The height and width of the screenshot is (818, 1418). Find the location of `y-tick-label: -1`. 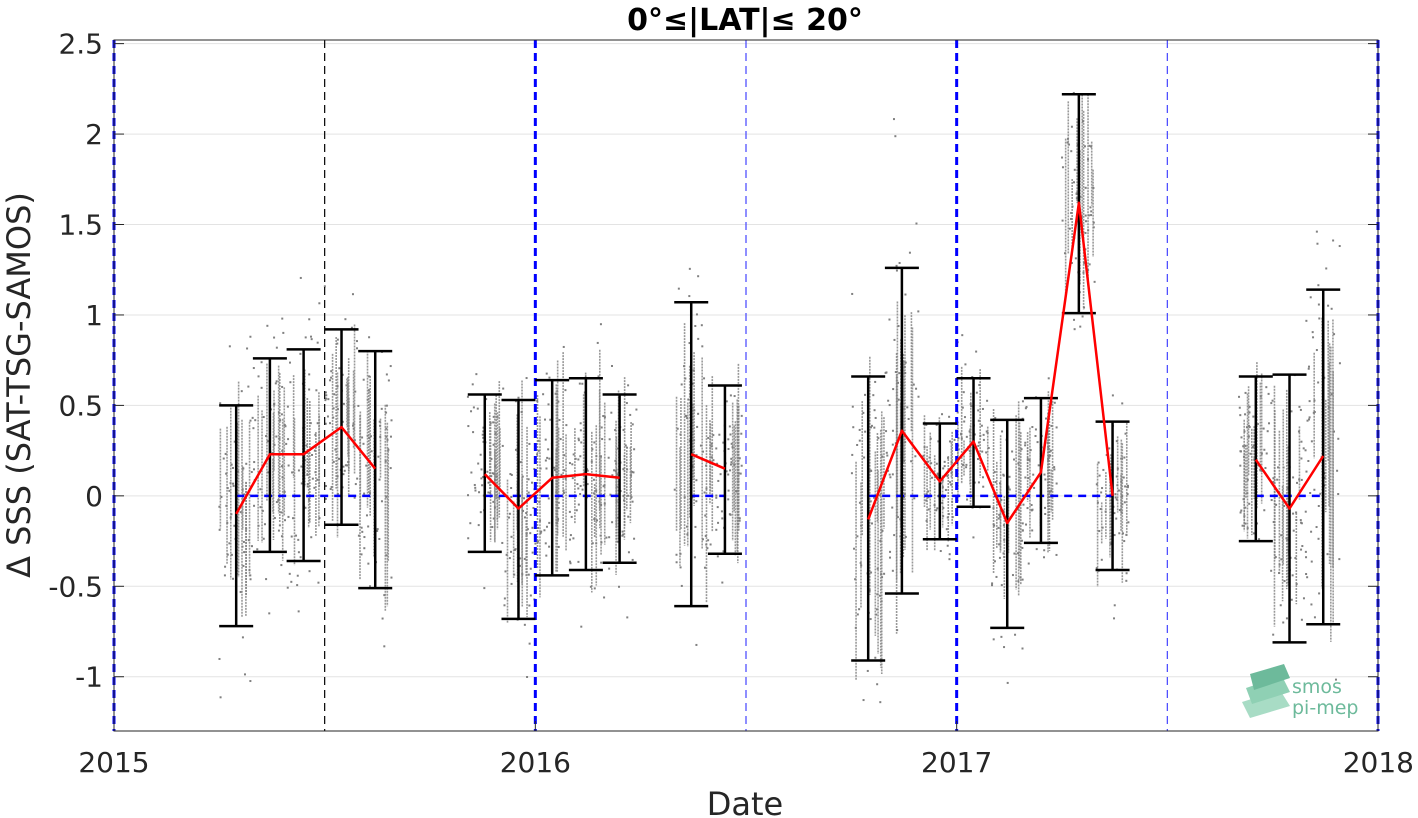

y-tick-label: -1 is located at coordinates (89, 677).